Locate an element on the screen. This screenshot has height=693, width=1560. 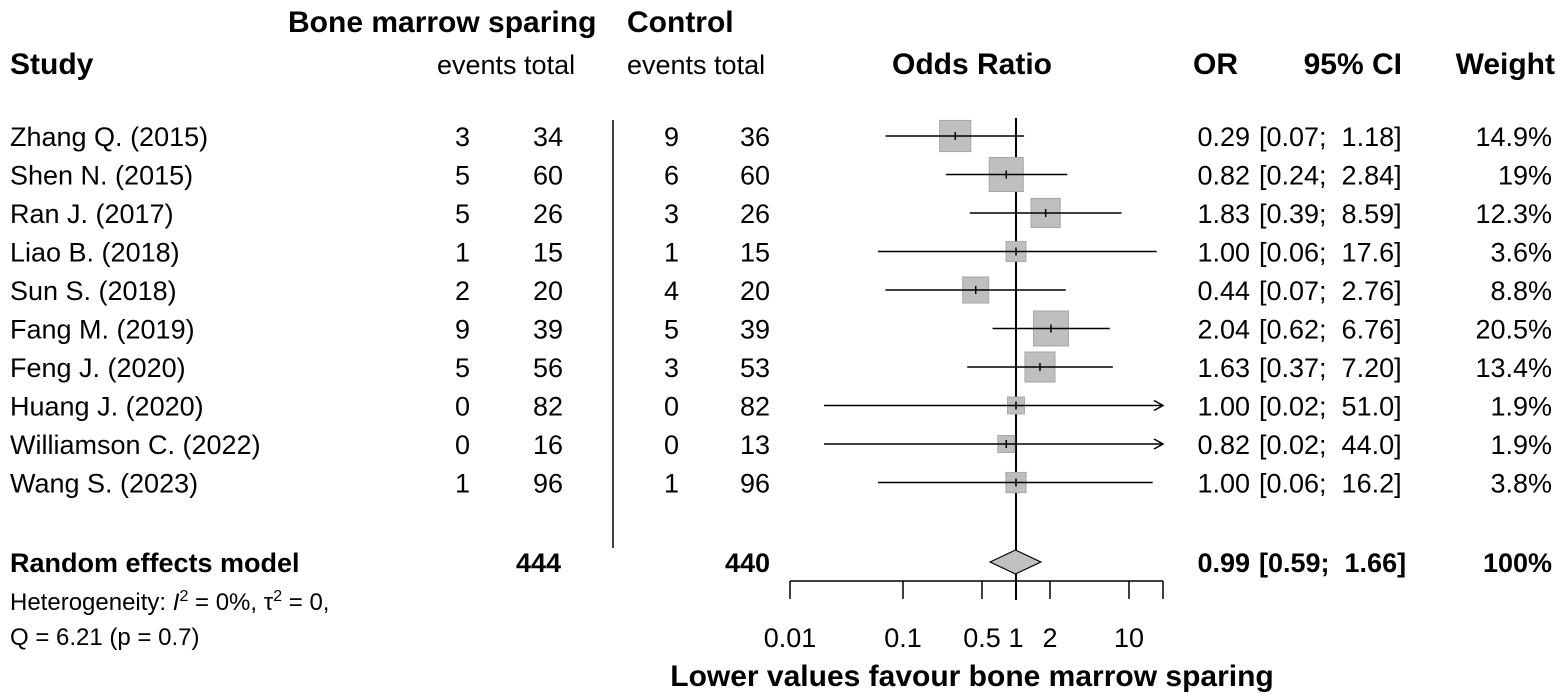
total-1: 16 is located at coordinates (548, 445).